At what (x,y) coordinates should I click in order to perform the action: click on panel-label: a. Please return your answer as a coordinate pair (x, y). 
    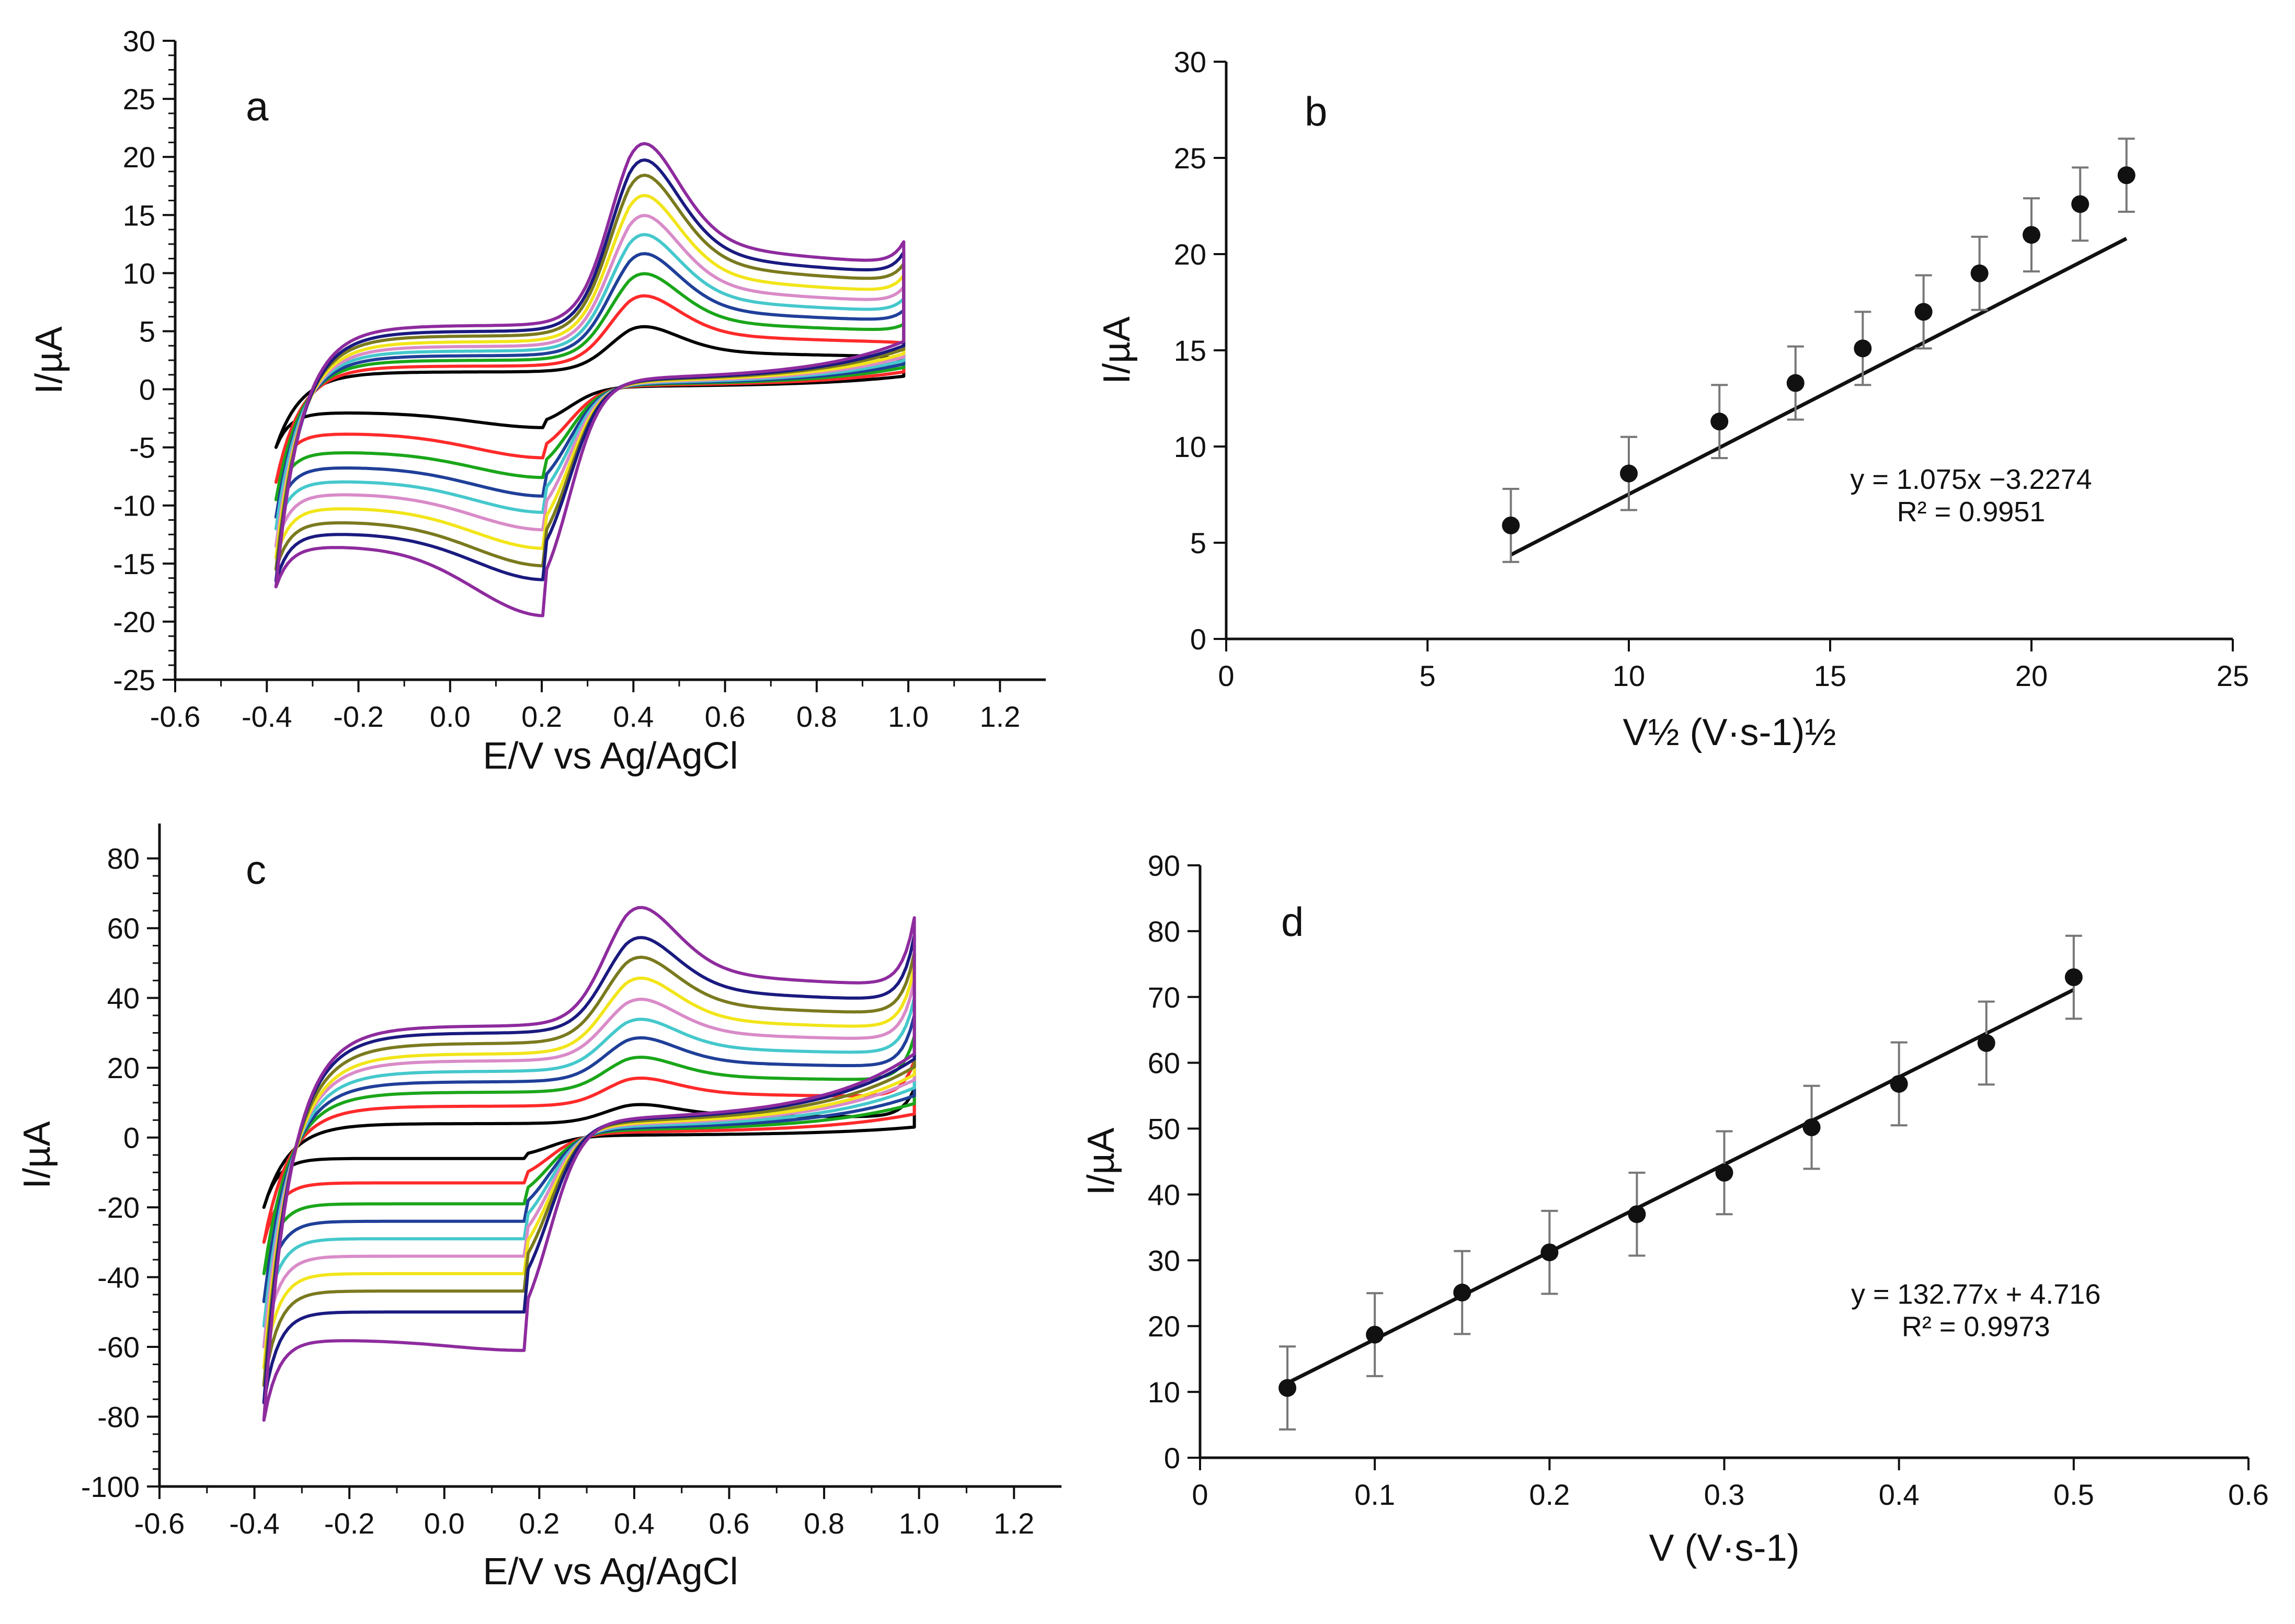
    Looking at the image, I should click on (257, 106).